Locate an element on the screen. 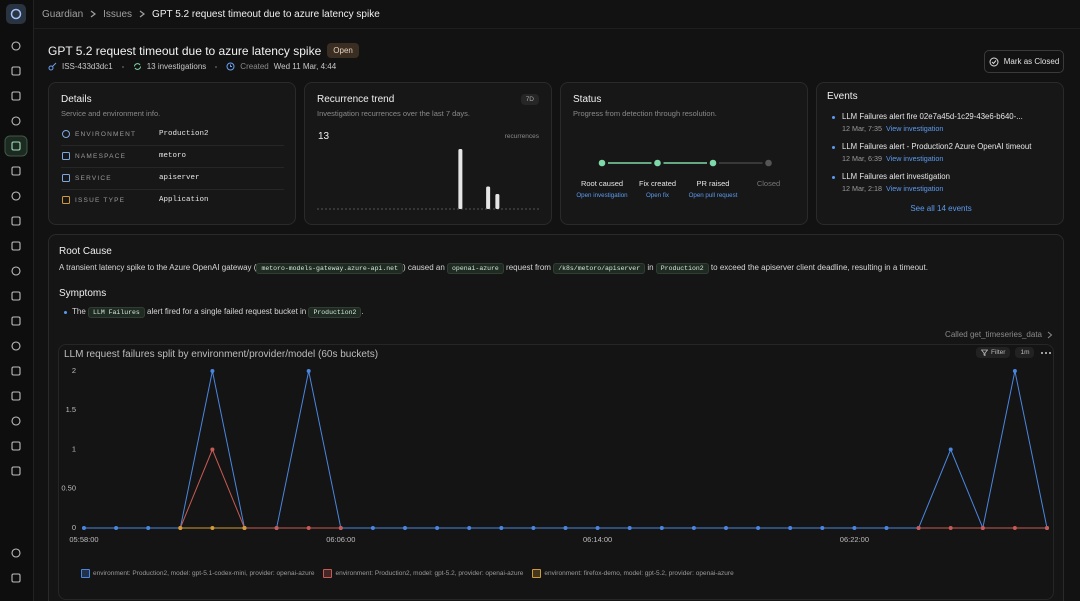 This screenshot has height=601, width=1080. text-run: request from is located at coordinates (528, 267).